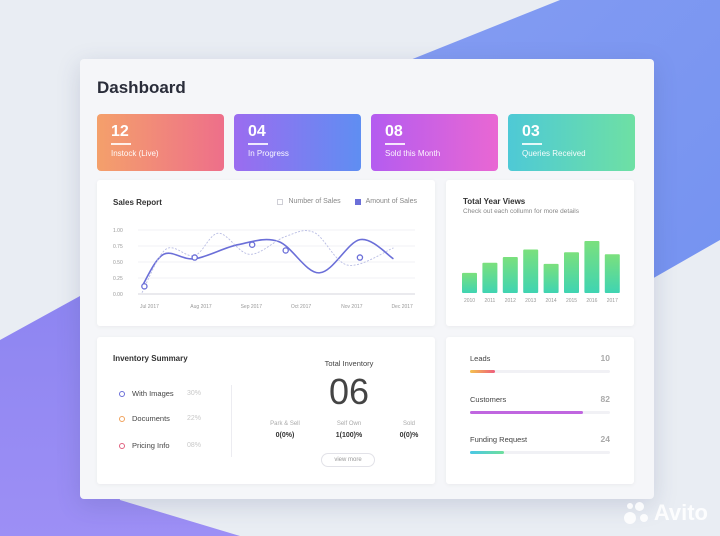 Image resolution: width=720 pixels, height=536 pixels. I want to click on stat-card-sold-this-month: 08 Sold this Month, so click(434, 142).